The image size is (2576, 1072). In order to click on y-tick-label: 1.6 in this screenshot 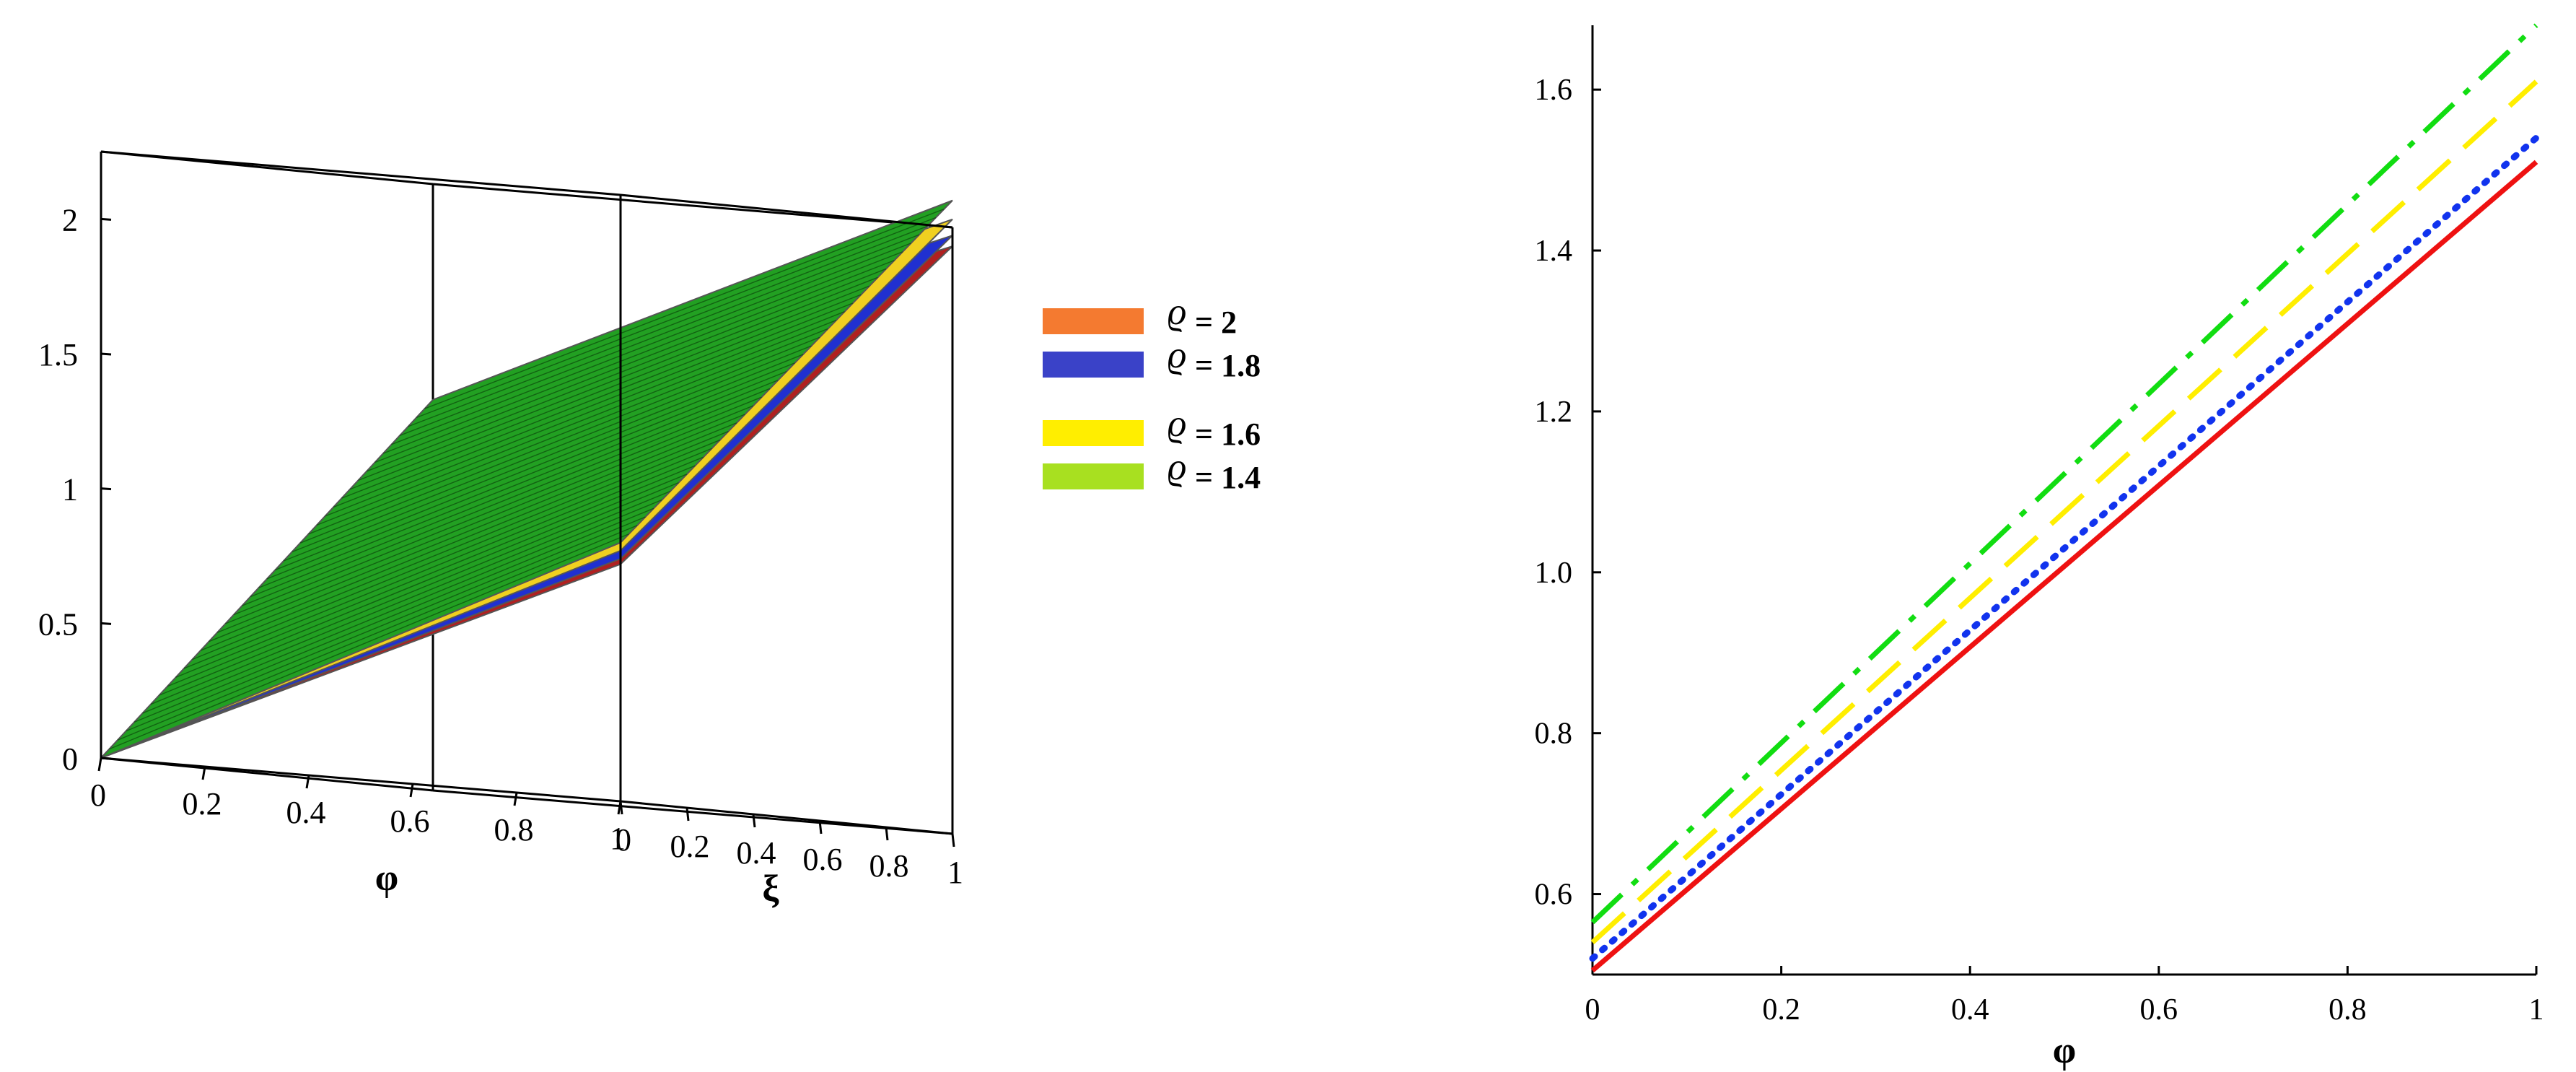, I will do `click(1554, 90)`.